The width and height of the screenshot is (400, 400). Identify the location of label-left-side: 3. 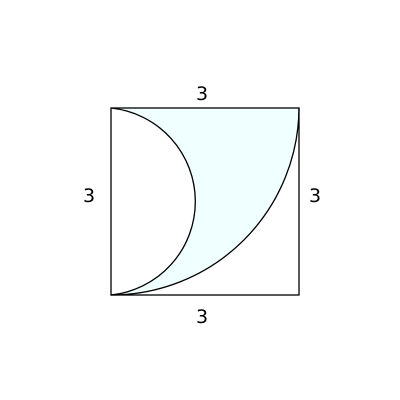
(89, 196).